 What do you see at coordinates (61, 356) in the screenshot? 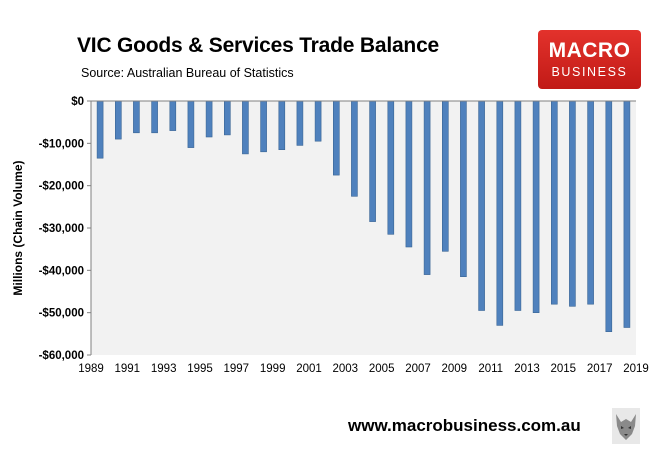
I see `y-tick-label: -$60,000` at bounding box center [61, 356].